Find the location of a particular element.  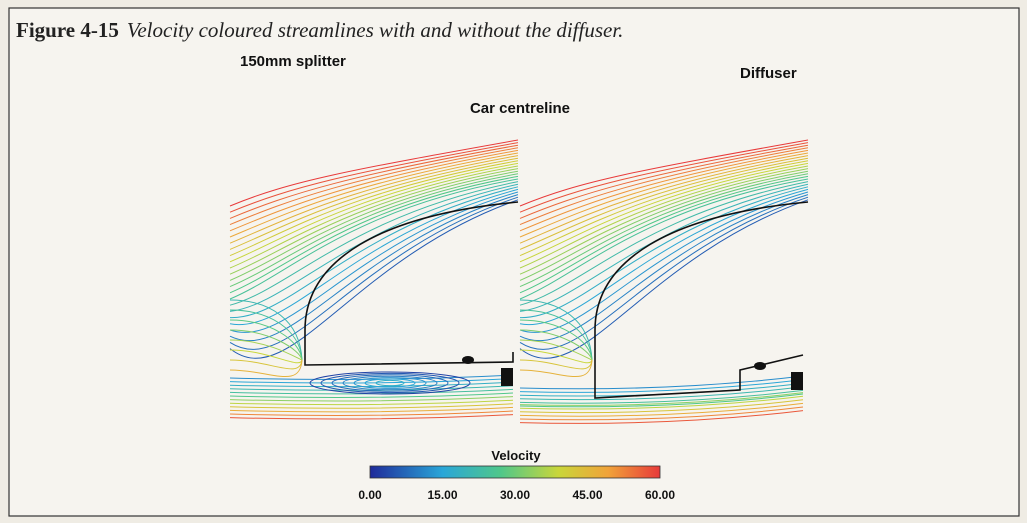

colorbar-ticks: 0.00 15.00 30.00 45.00 60.00 is located at coordinates (516, 495).